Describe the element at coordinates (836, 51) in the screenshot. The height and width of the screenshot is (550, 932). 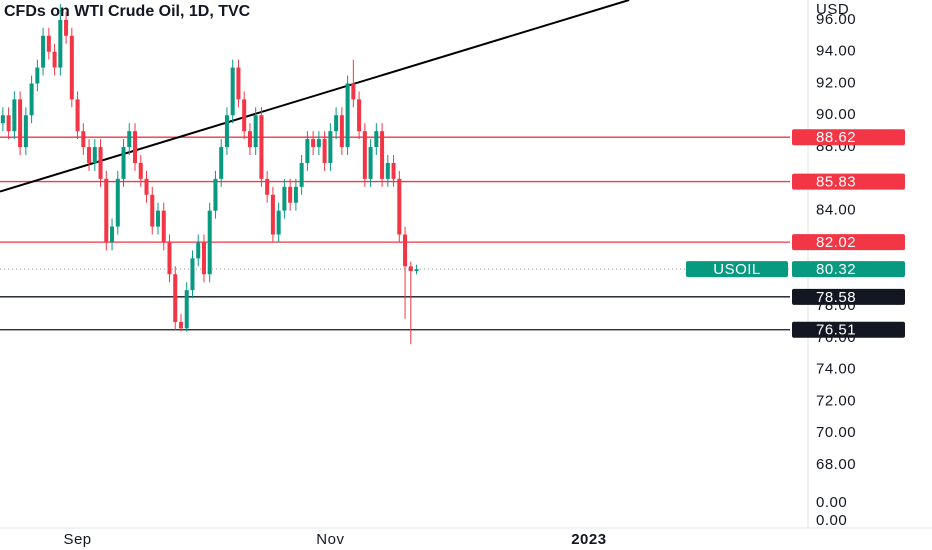
I see `y-tick-label: 94.00` at that location.